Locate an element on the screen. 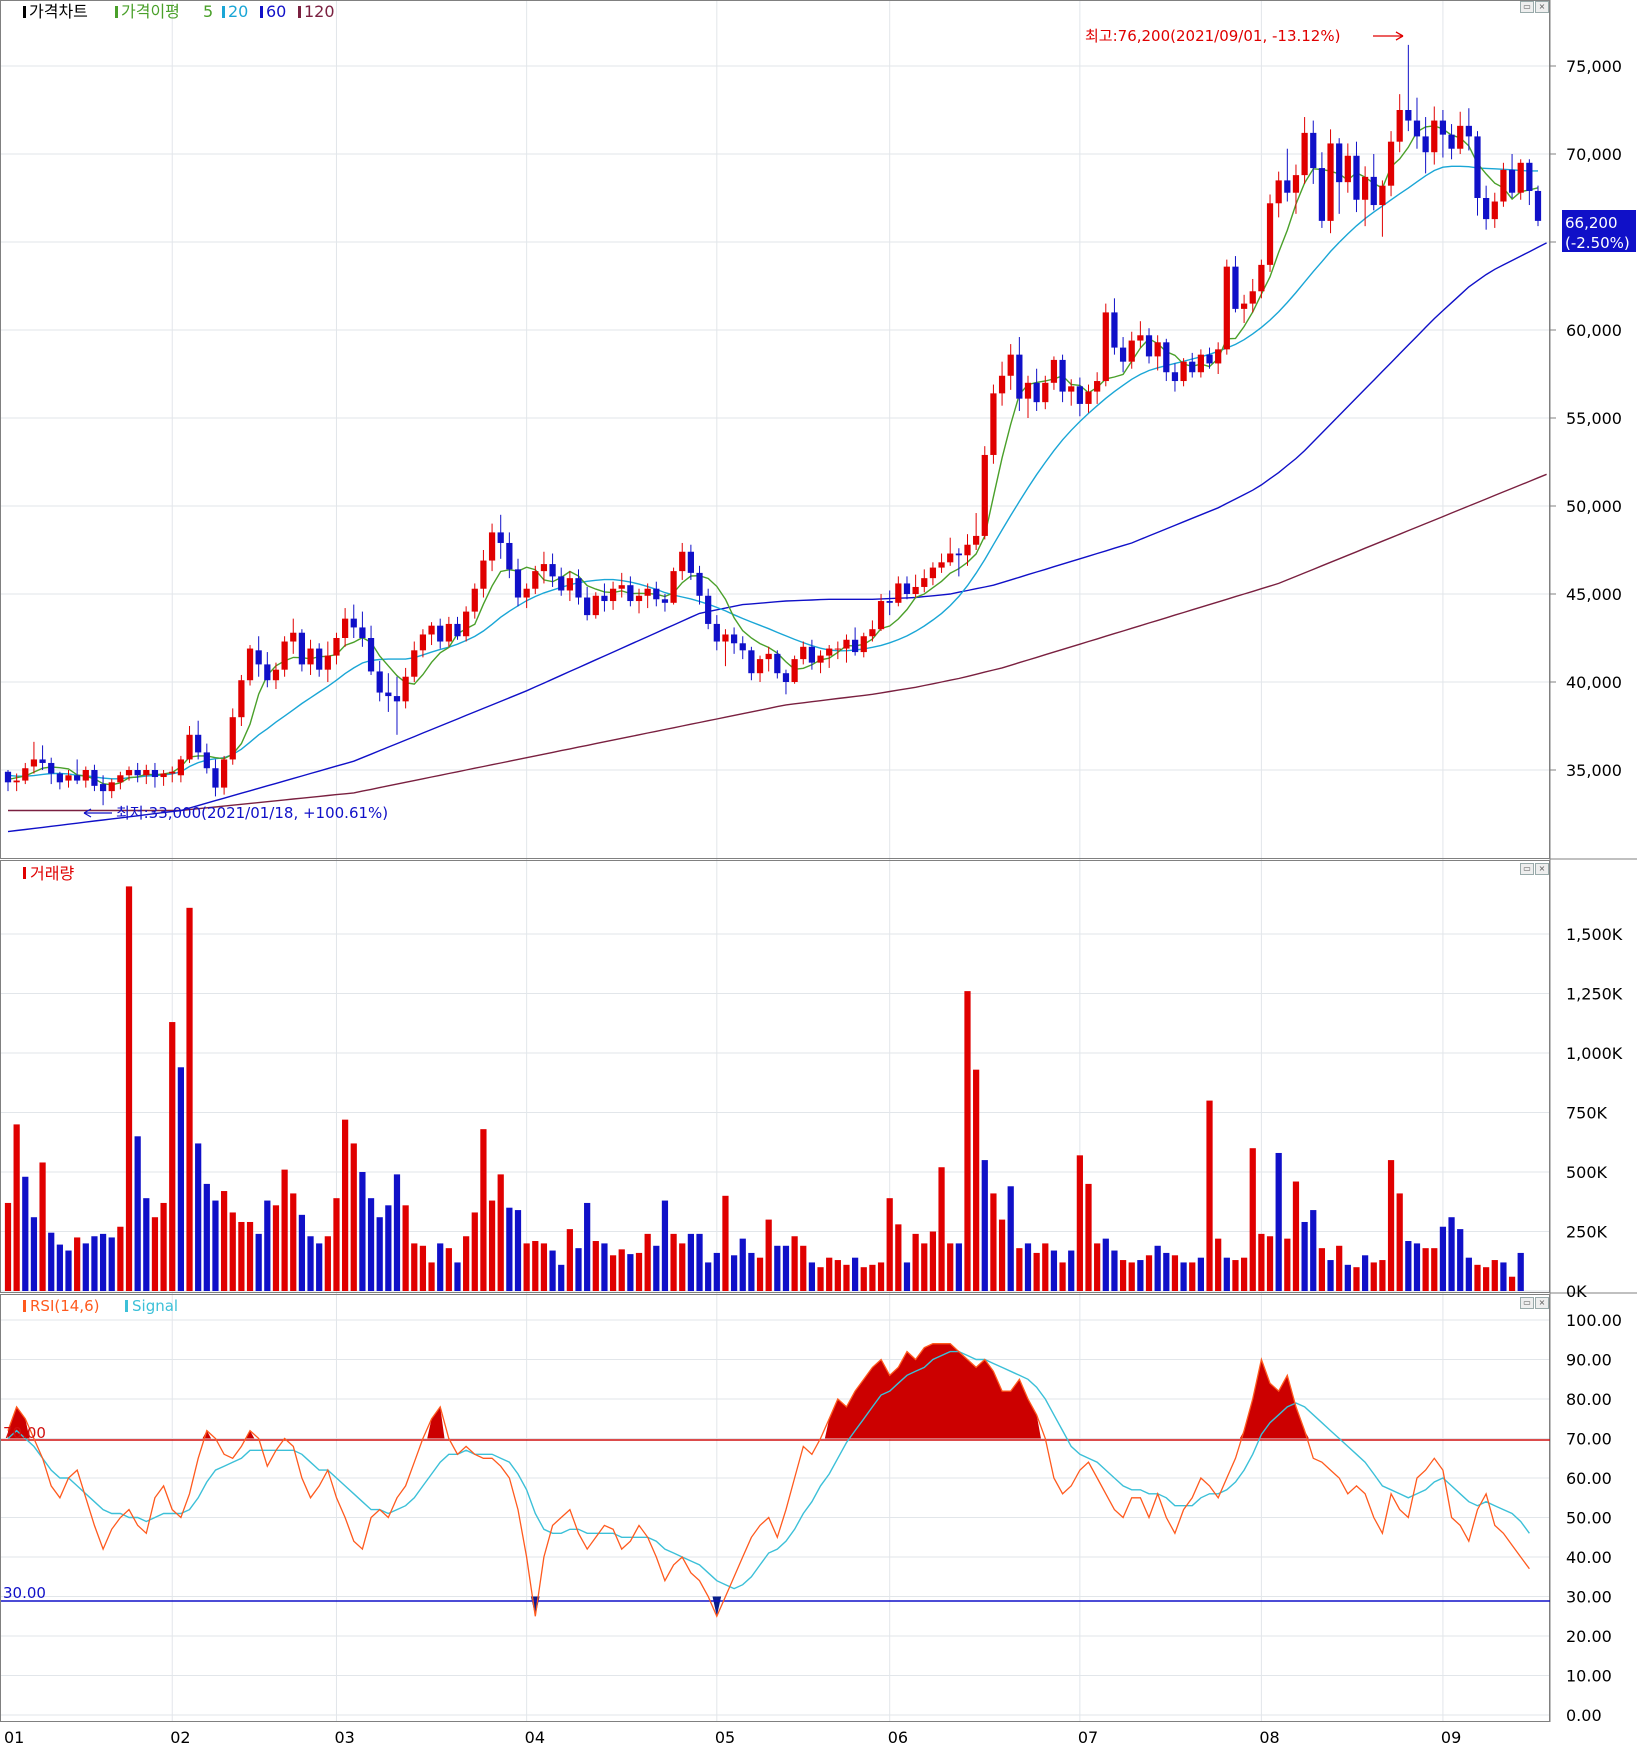 This screenshot has height=1755, width=1637. volume-y-tick-label: 1,500K is located at coordinates (1594, 934).